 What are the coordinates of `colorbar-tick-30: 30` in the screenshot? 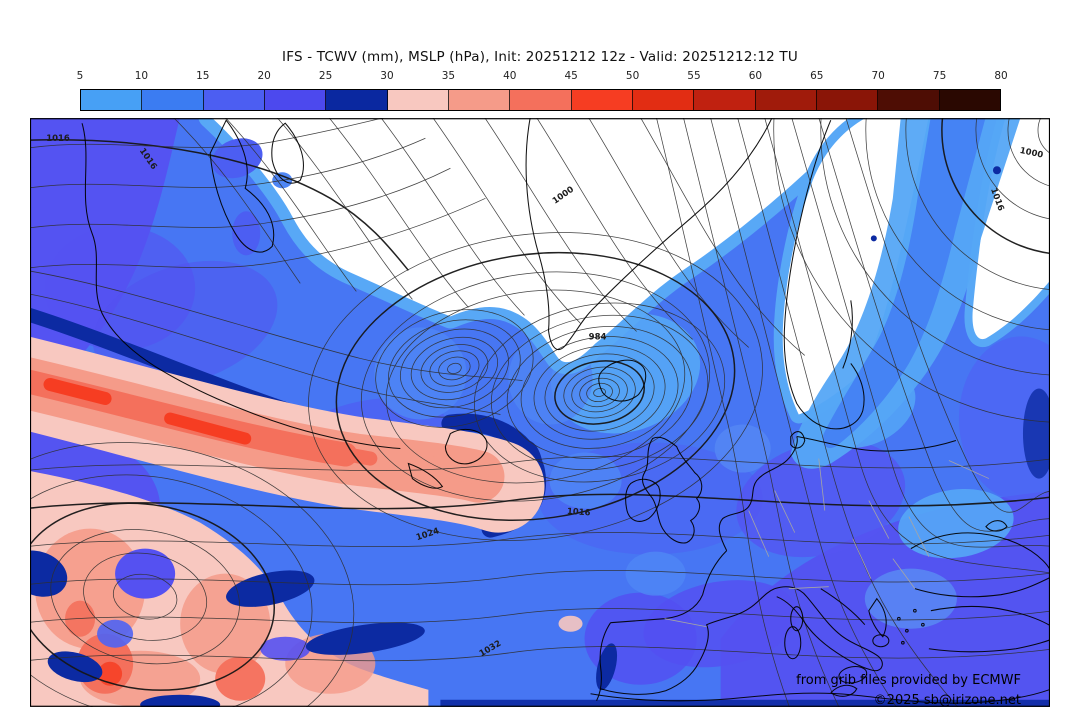 It's located at (387, 76).